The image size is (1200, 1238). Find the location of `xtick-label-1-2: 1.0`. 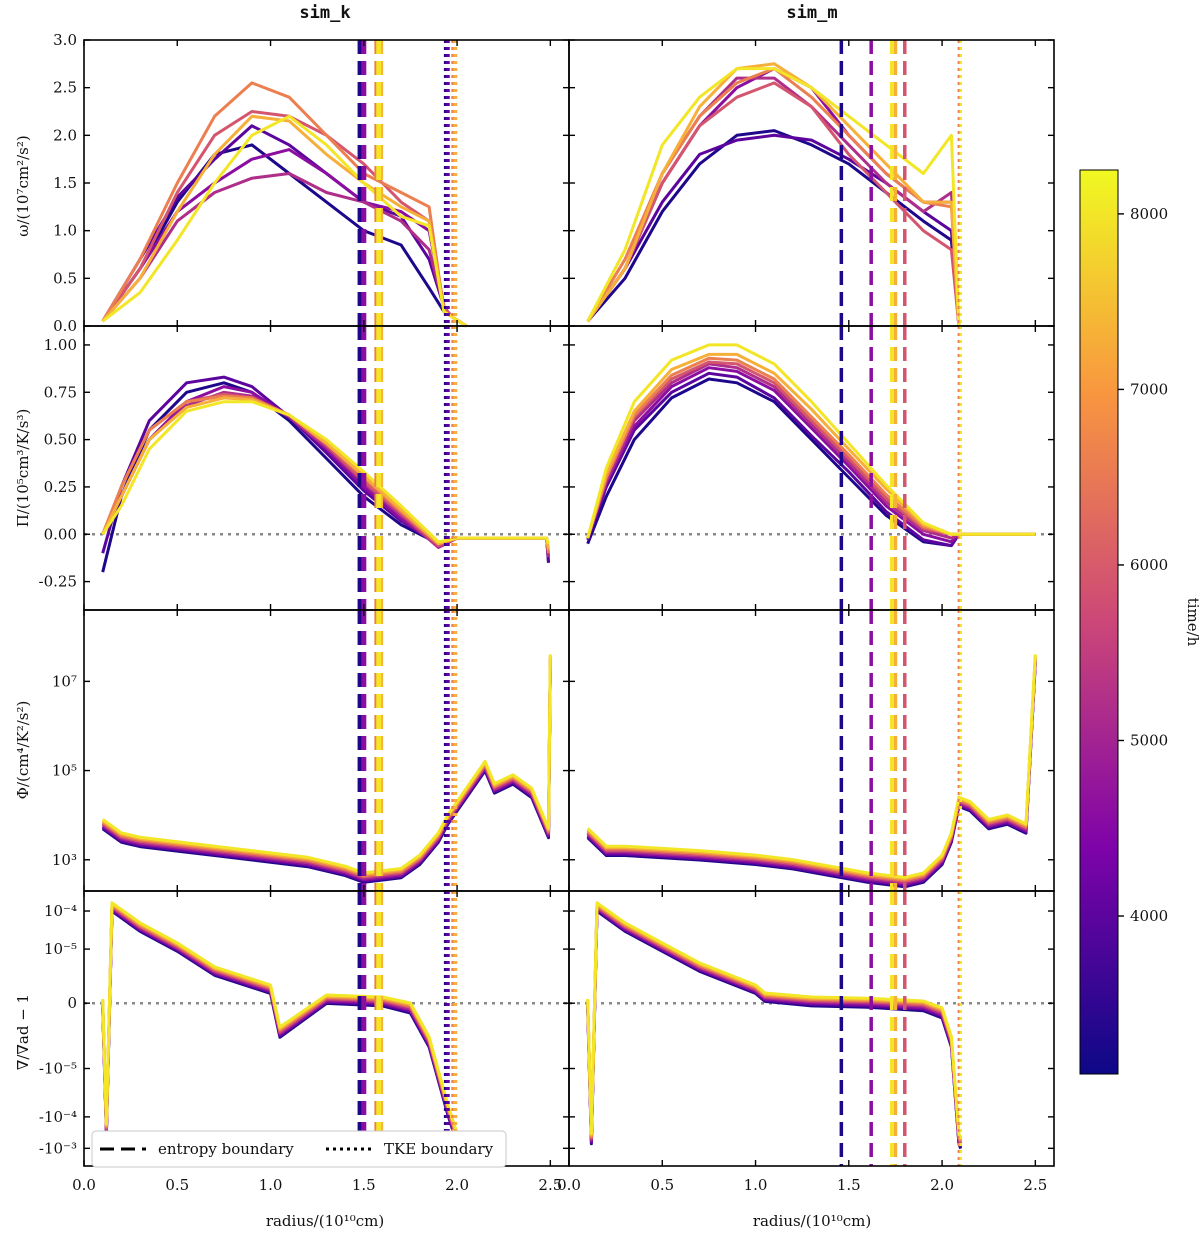

xtick-label-1-2: 1.0 is located at coordinates (756, 1185).